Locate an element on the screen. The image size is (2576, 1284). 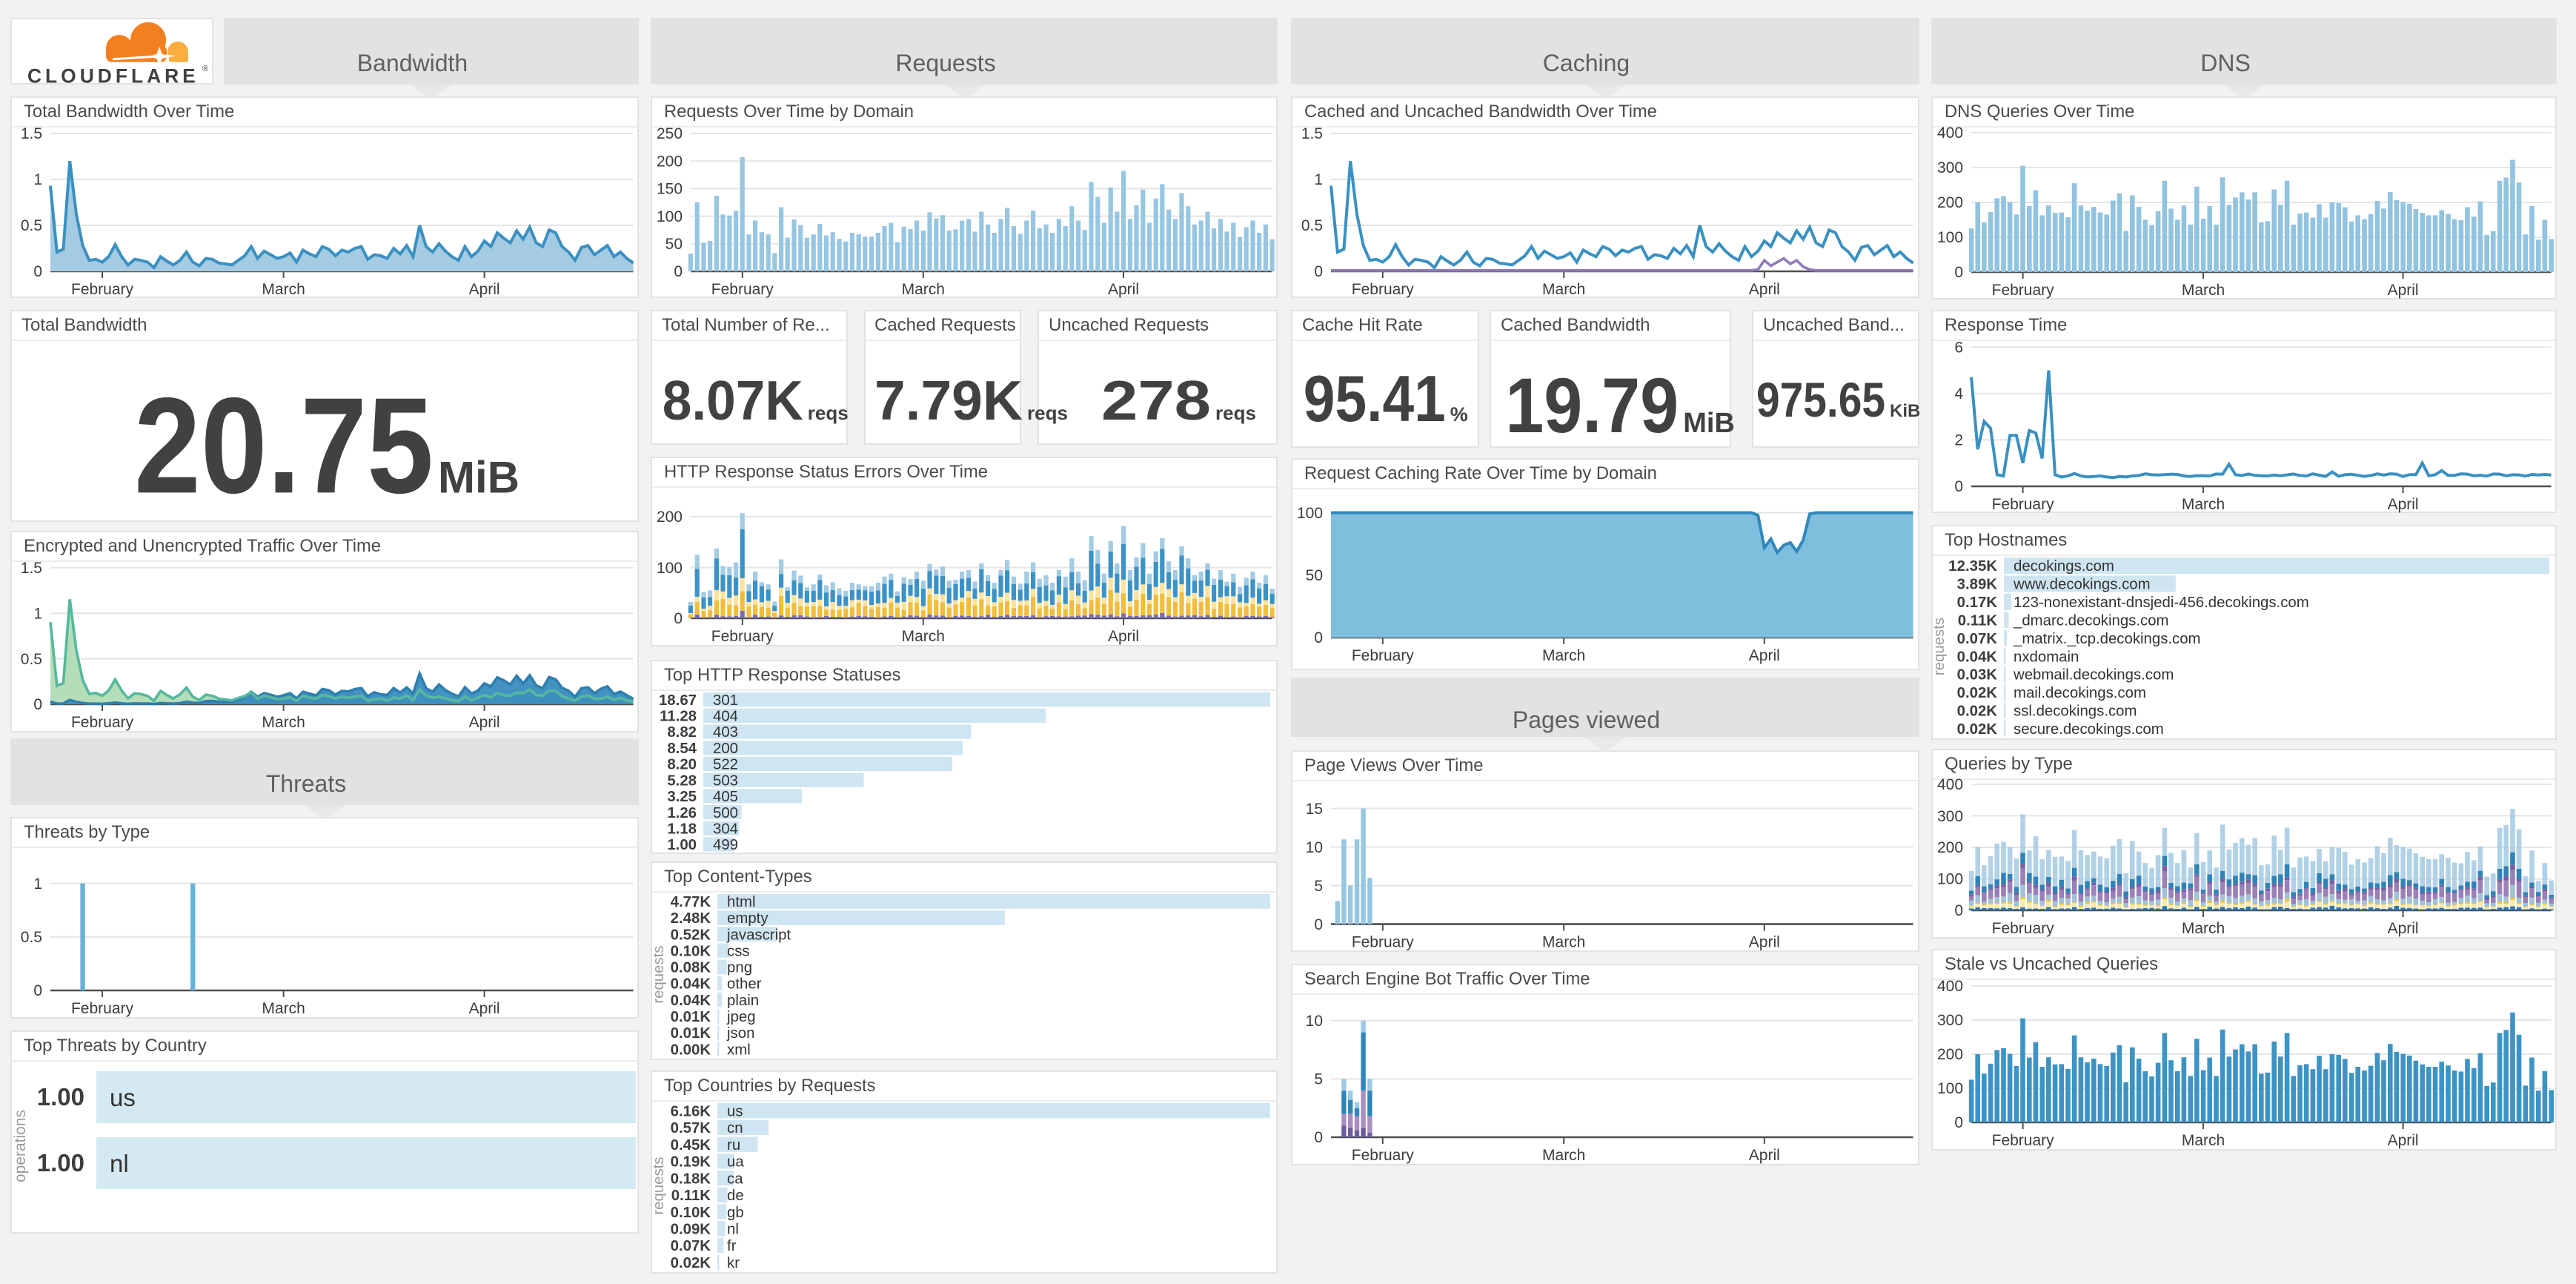
svg-text: us is located at coordinates (123, 1097).